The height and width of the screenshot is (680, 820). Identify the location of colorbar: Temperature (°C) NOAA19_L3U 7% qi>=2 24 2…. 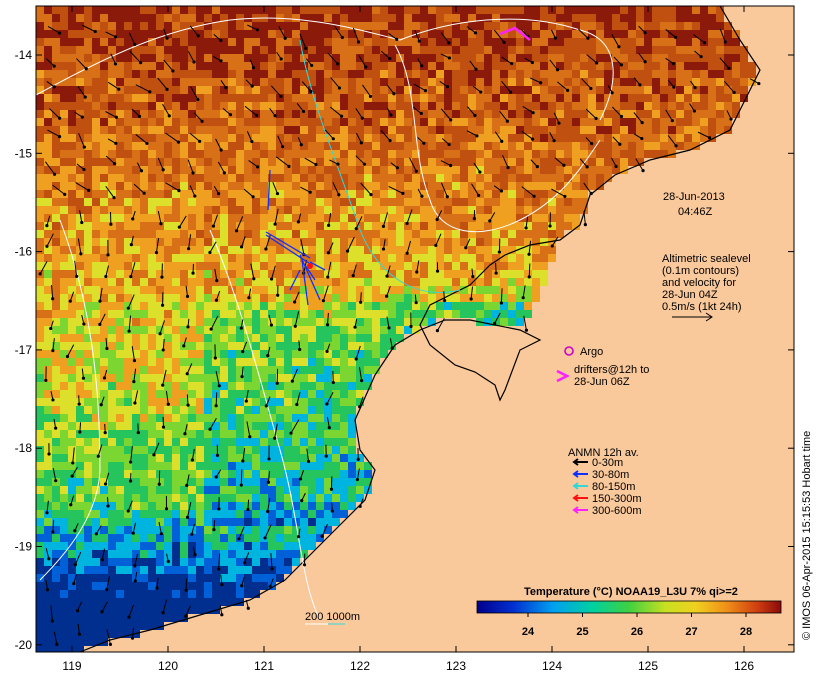
(629, 612).